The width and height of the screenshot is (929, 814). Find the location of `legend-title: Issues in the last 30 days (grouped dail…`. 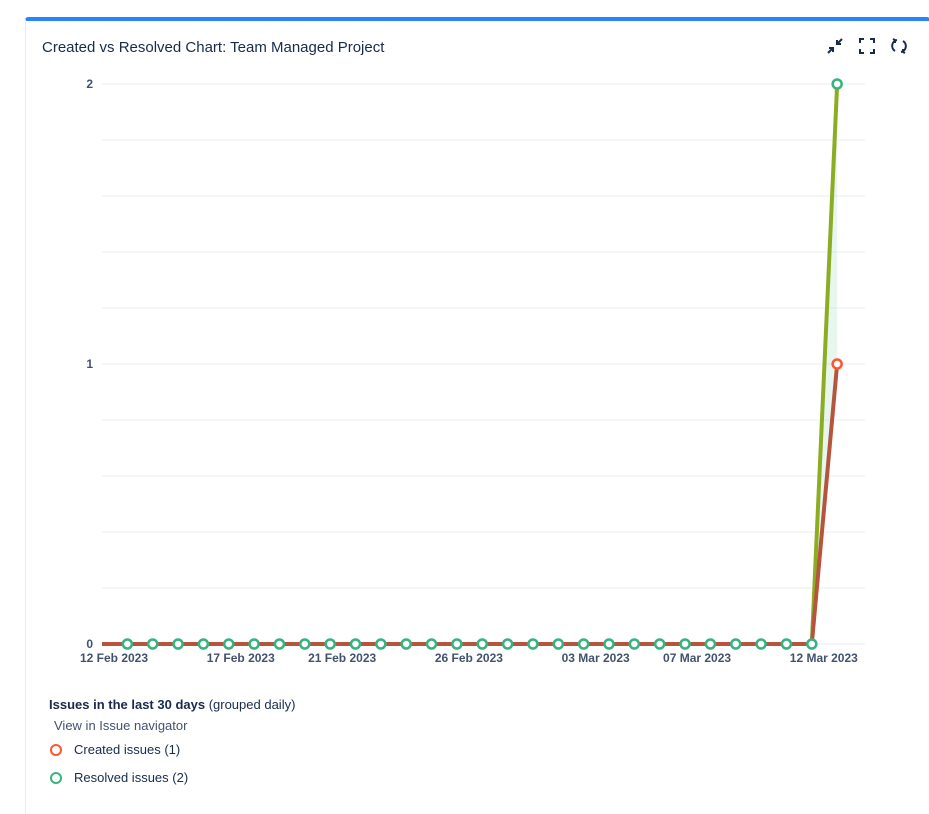

legend-title: Issues in the last 30 days (grouped dail… is located at coordinates (172, 704).